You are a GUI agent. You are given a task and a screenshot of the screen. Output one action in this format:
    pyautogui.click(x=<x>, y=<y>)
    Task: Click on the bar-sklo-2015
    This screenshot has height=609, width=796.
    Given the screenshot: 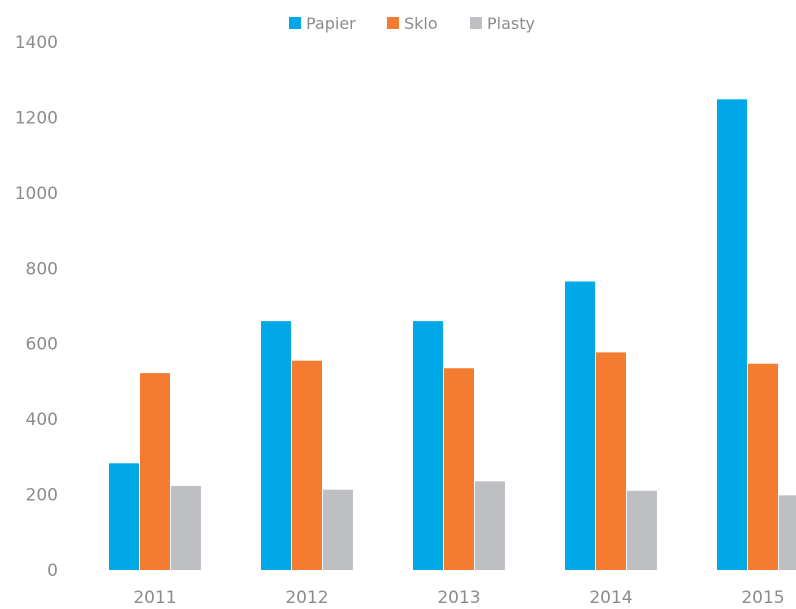 What is the action you would take?
    pyautogui.click(x=763, y=466)
    